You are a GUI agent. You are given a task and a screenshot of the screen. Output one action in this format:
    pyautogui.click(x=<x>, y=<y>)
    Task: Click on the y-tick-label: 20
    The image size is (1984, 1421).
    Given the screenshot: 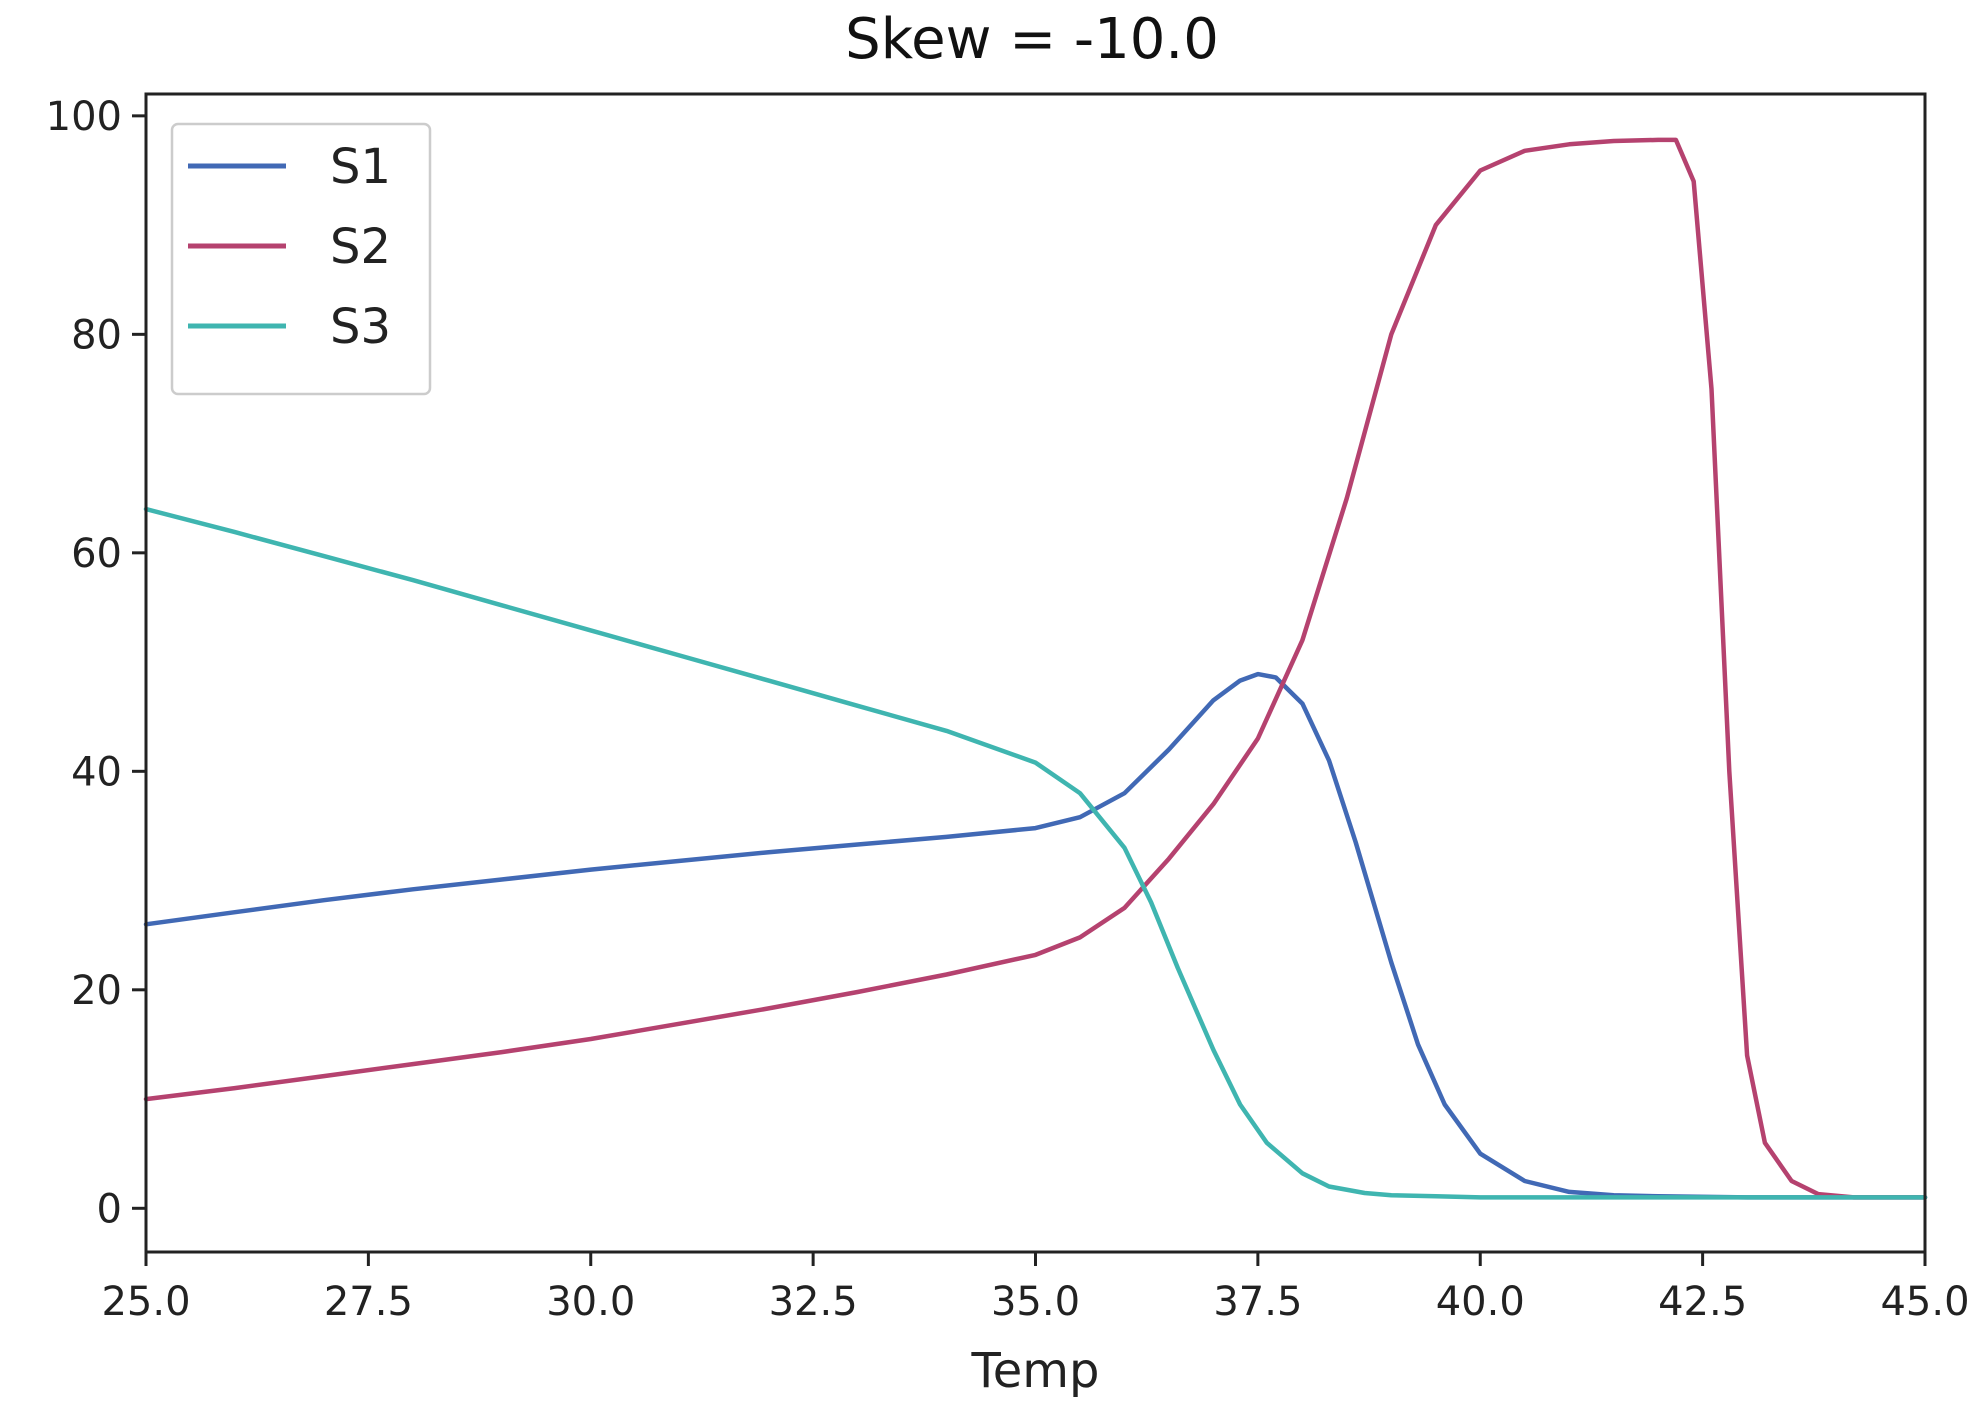 What is the action you would take?
    pyautogui.click(x=96, y=991)
    